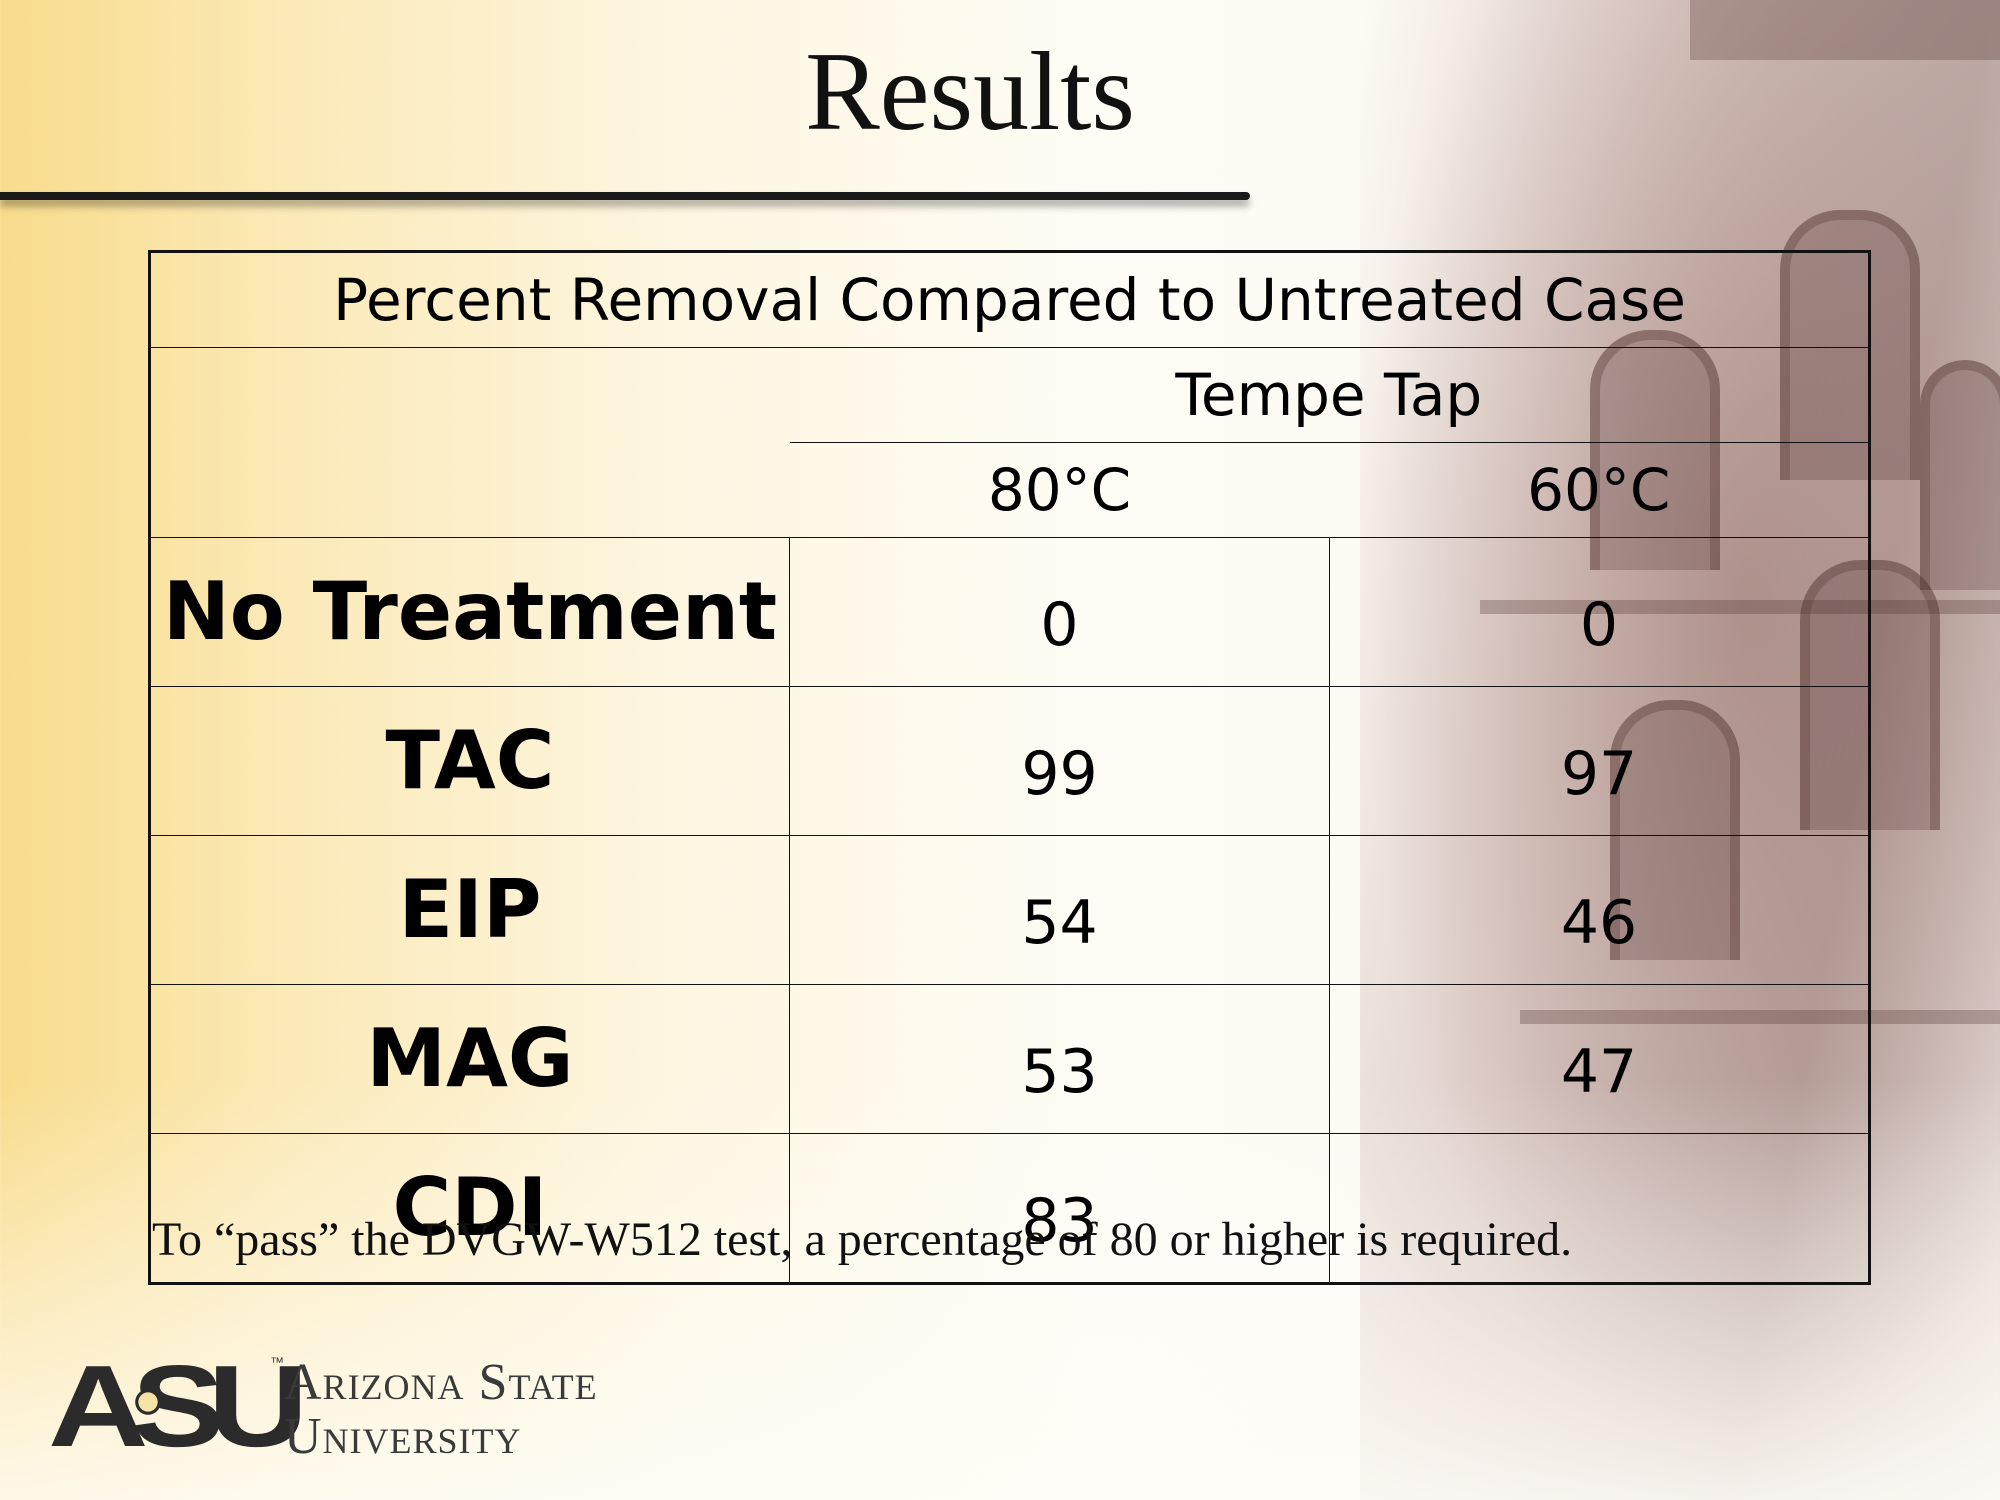 The height and width of the screenshot is (1500, 2000). What do you see at coordinates (470, 443) in the screenshot?
I see `table-corner-cell` at bounding box center [470, 443].